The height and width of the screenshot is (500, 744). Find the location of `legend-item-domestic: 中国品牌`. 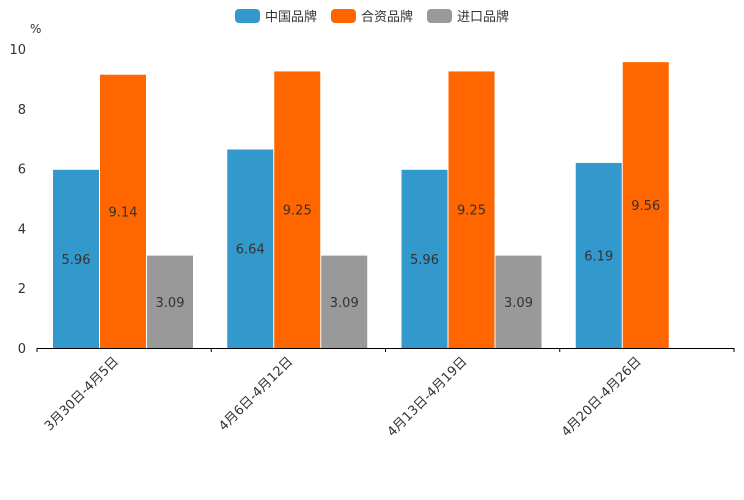

legend-item-domestic: 中国品牌 is located at coordinates (275, 15).